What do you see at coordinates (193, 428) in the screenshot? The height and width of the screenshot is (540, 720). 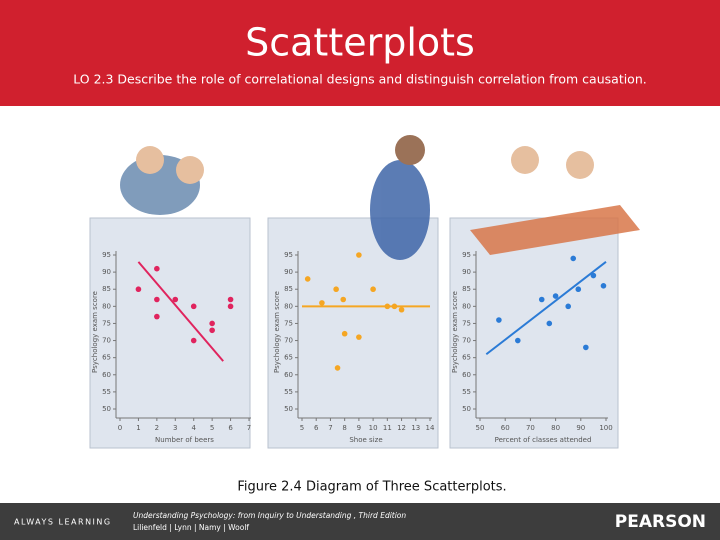 I see `x-tick-label: 4` at bounding box center [193, 428].